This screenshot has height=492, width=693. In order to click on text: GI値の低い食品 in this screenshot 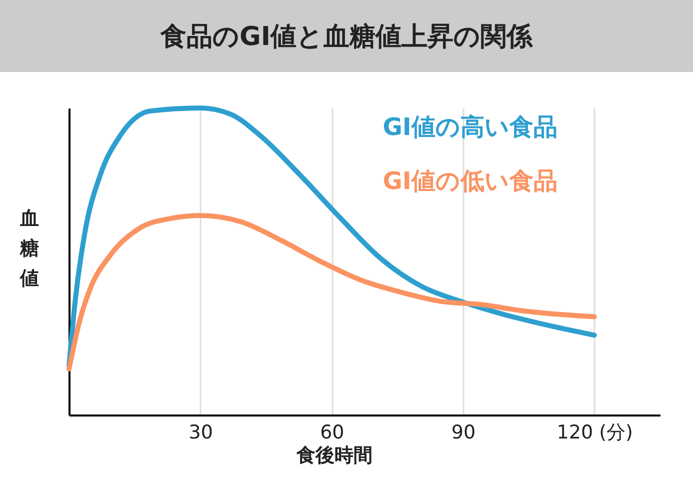, I will do `click(470, 181)`.